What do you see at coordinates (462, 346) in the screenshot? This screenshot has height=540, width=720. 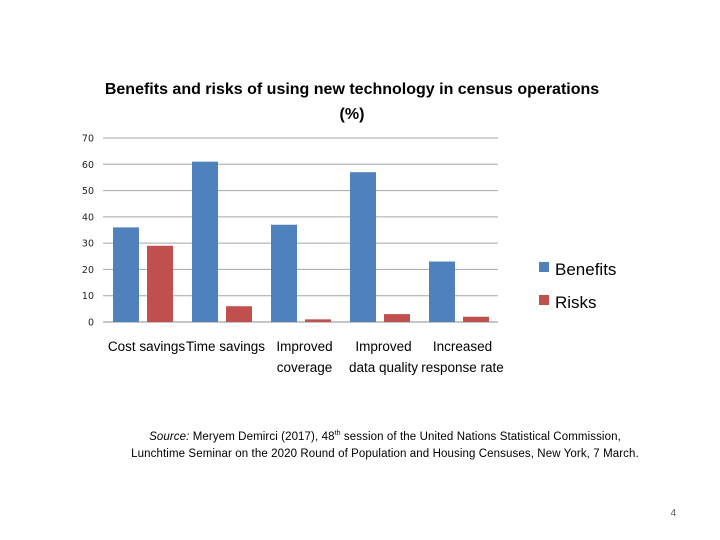 I see `category-label: Increased` at bounding box center [462, 346].